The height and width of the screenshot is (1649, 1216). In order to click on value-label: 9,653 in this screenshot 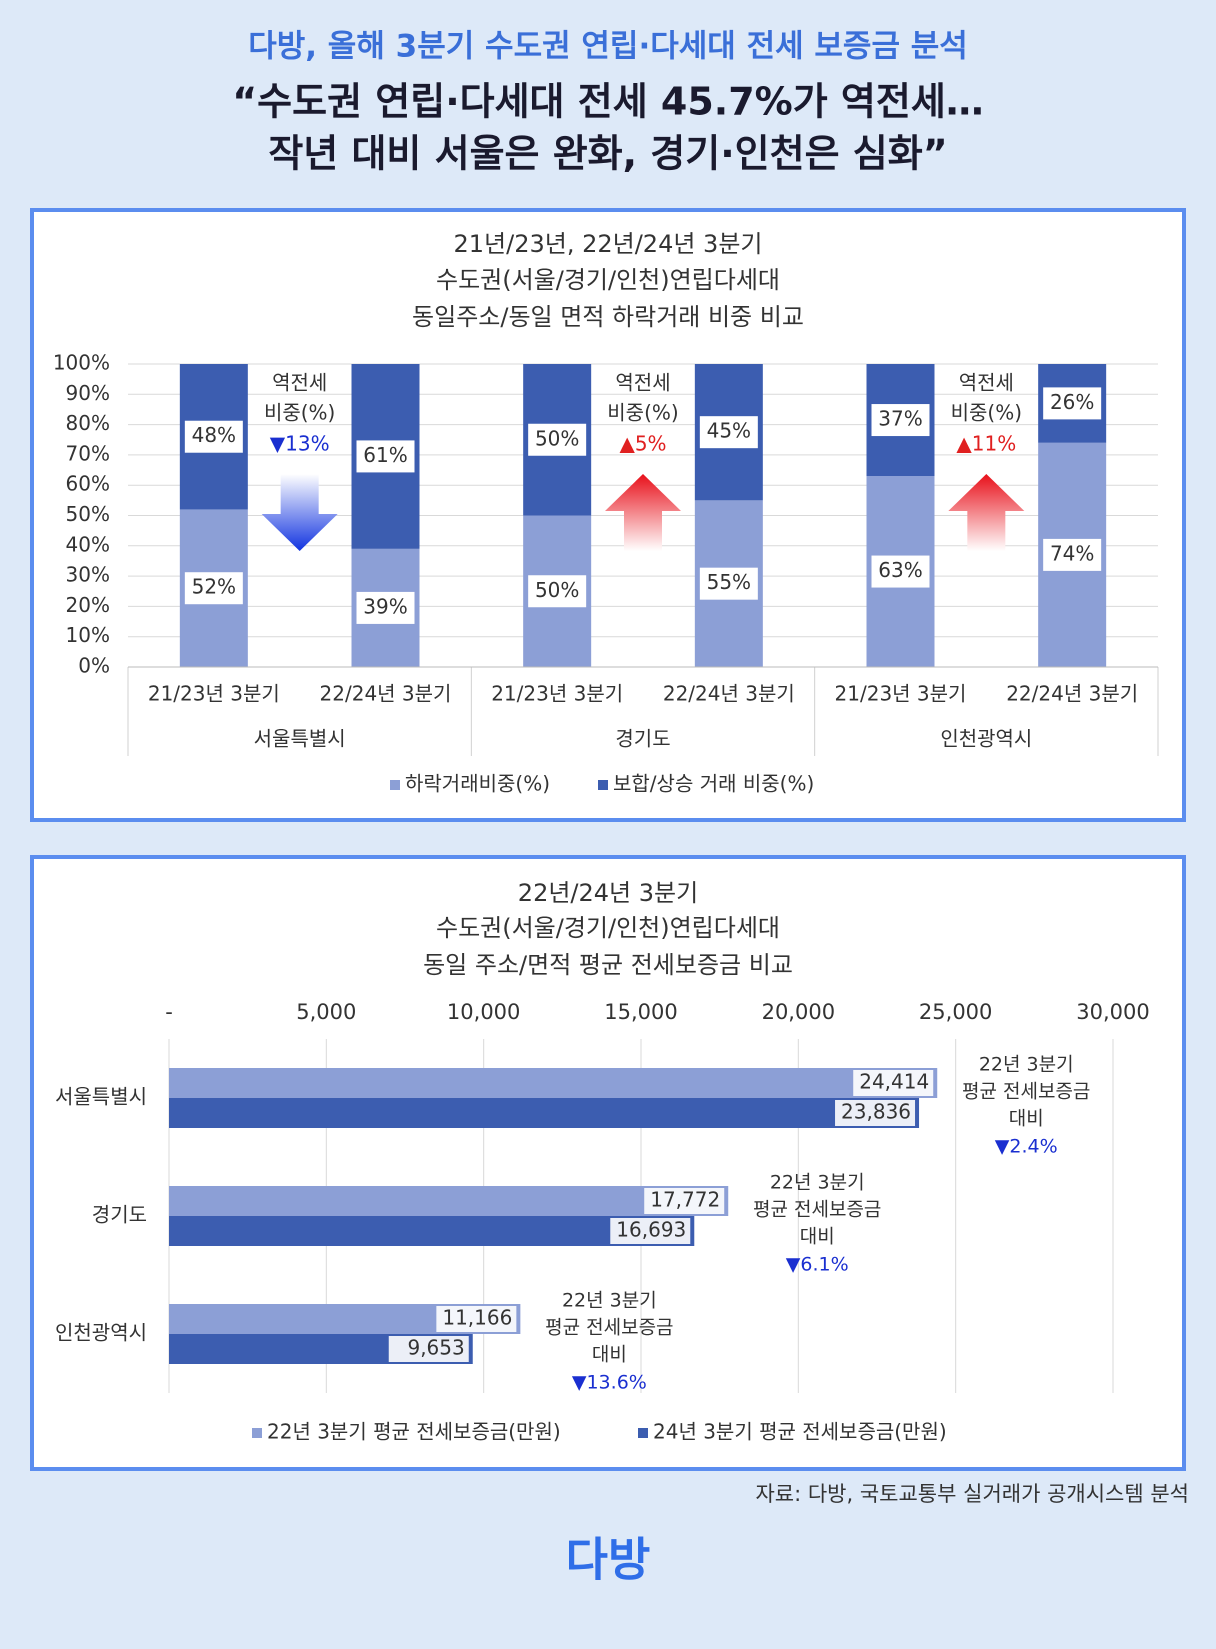, I will do `click(435, 1348)`.